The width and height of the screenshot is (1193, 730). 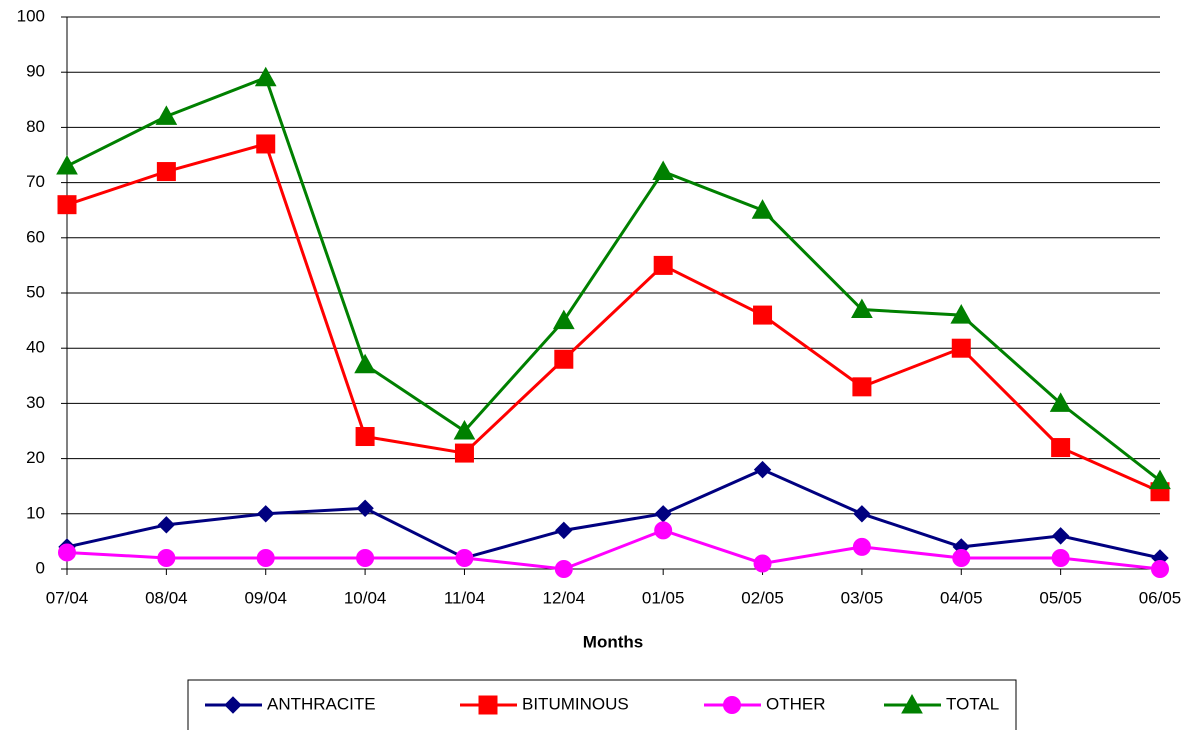 What do you see at coordinates (35, 181) in the screenshot?
I see `y-tick-label: 70` at bounding box center [35, 181].